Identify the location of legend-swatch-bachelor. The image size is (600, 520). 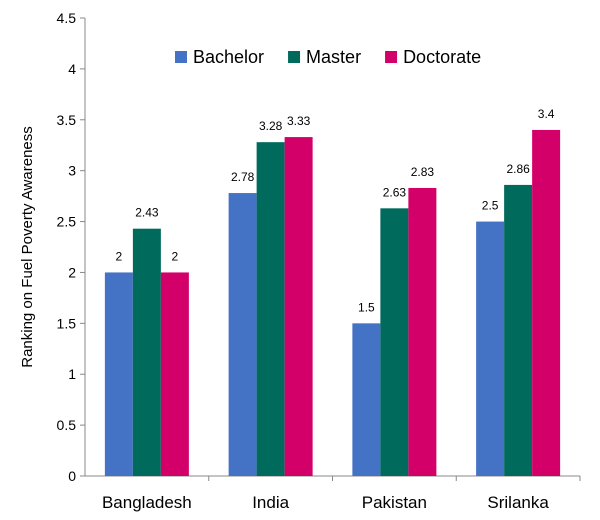
(181, 57).